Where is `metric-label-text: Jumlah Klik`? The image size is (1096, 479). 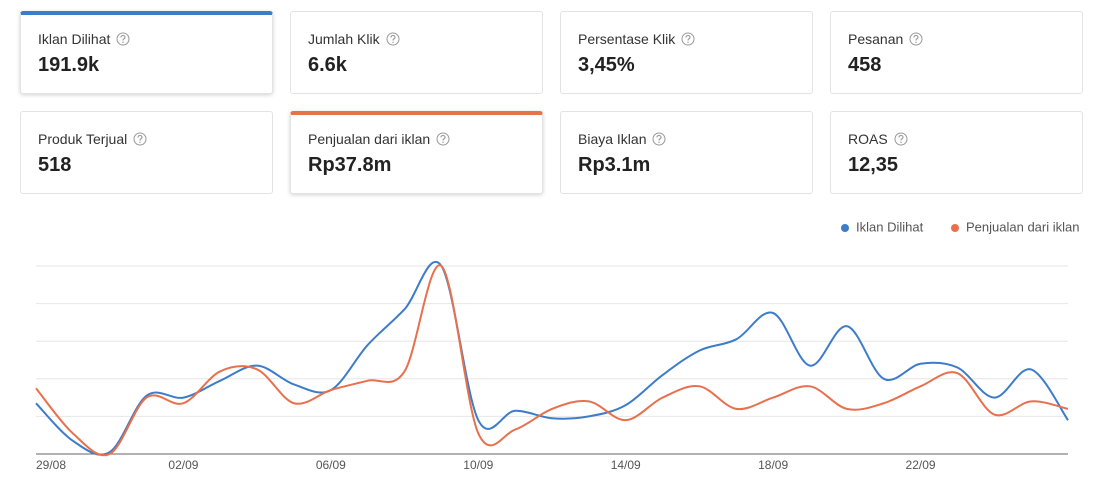
metric-label-text: Jumlah Klik is located at coordinates (344, 39).